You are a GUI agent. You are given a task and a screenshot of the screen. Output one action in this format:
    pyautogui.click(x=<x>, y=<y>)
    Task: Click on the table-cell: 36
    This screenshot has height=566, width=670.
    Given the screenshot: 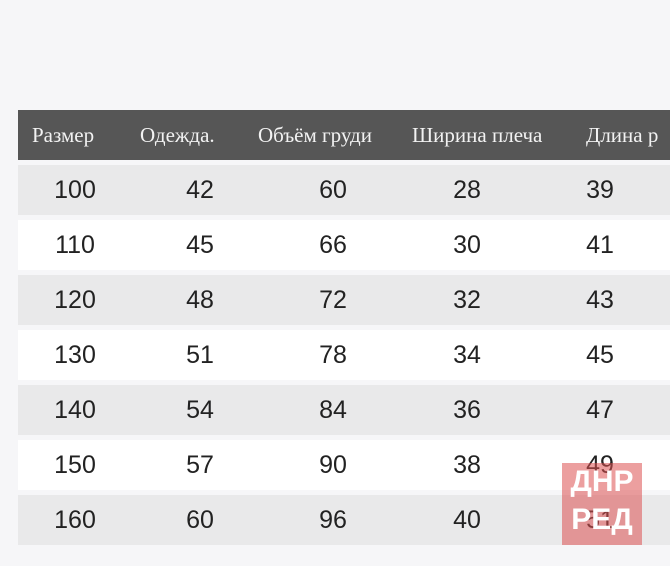 What is the action you would take?
    pyautogui.click(x=467, y=410)
    